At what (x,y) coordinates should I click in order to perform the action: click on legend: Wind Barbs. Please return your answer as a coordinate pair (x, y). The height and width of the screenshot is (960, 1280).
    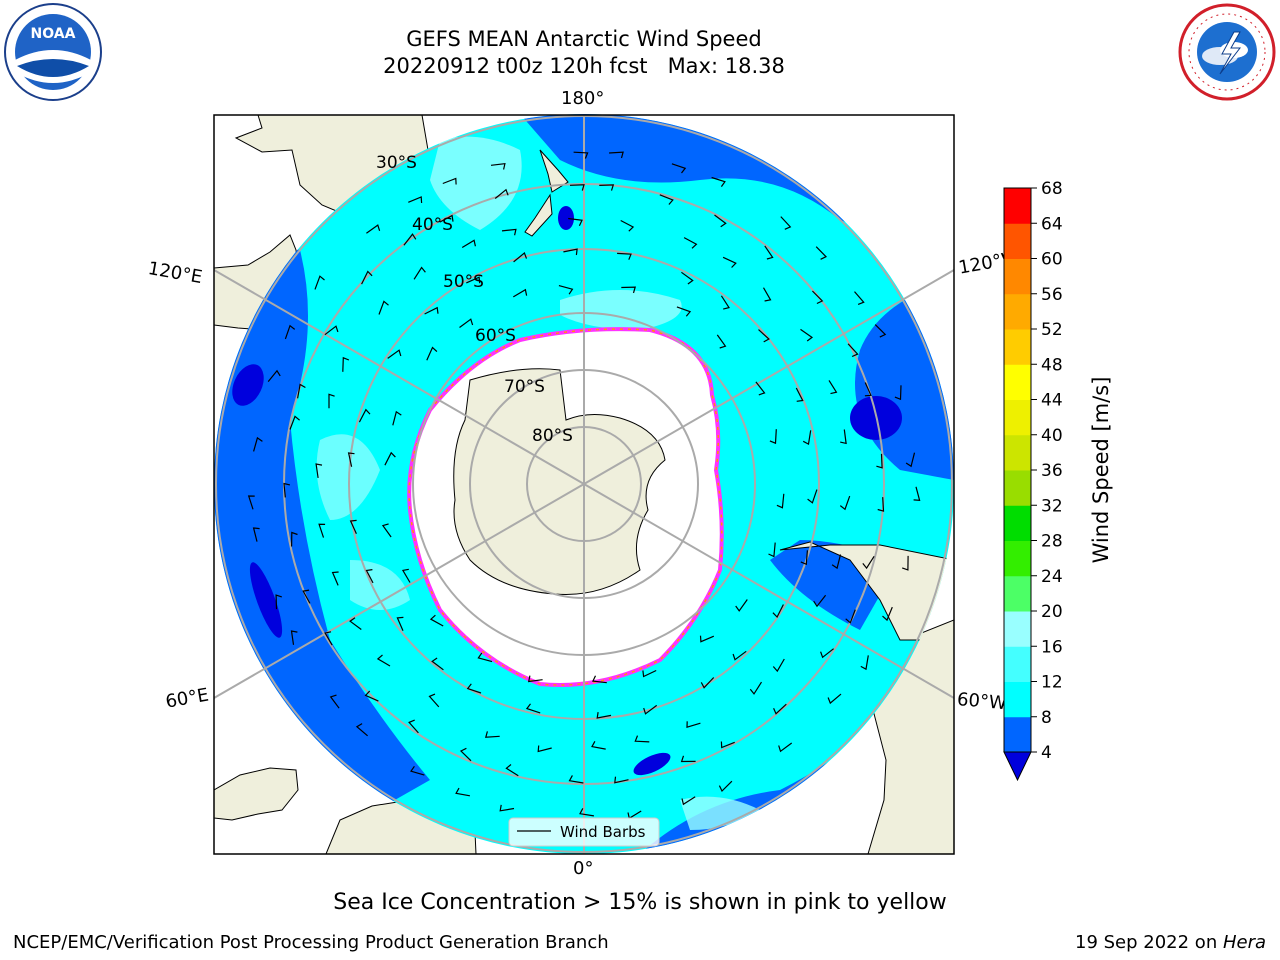
    Looking at the image, I should click on (584, 832).